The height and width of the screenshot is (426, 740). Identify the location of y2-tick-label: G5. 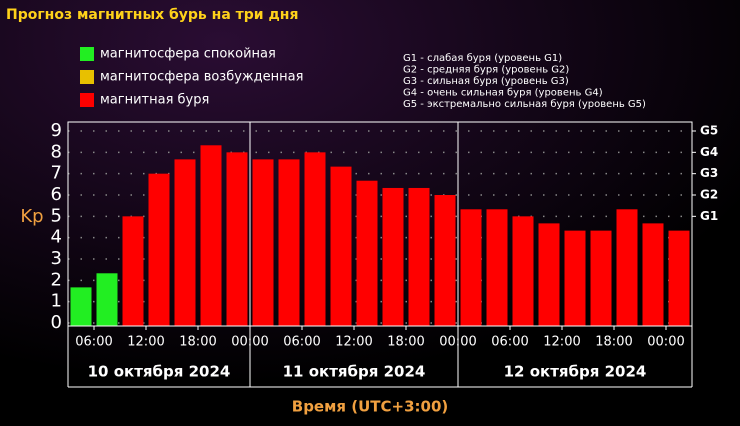
(709, 131).